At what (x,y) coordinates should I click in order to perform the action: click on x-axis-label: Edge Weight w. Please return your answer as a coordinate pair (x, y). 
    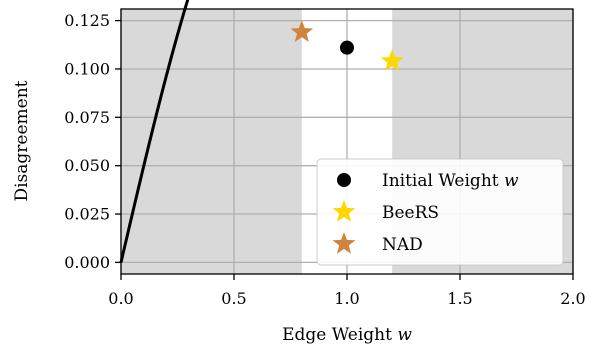
    Looking at the image, I should click on (347, 335).